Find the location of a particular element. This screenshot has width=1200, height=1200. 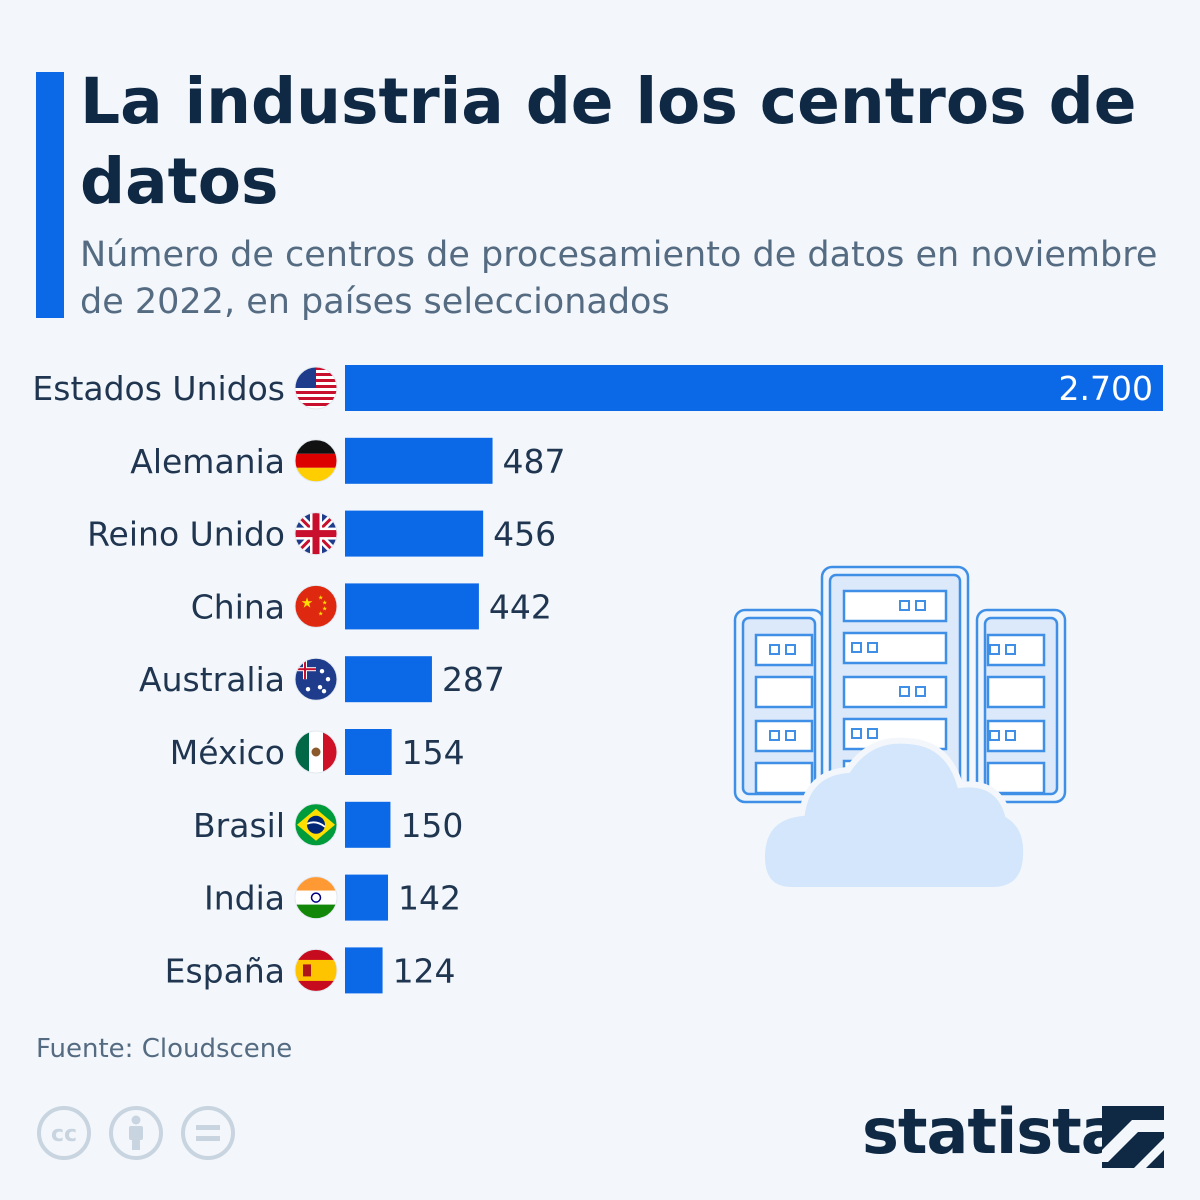

accent-bar is located at coordinates (50, 195).